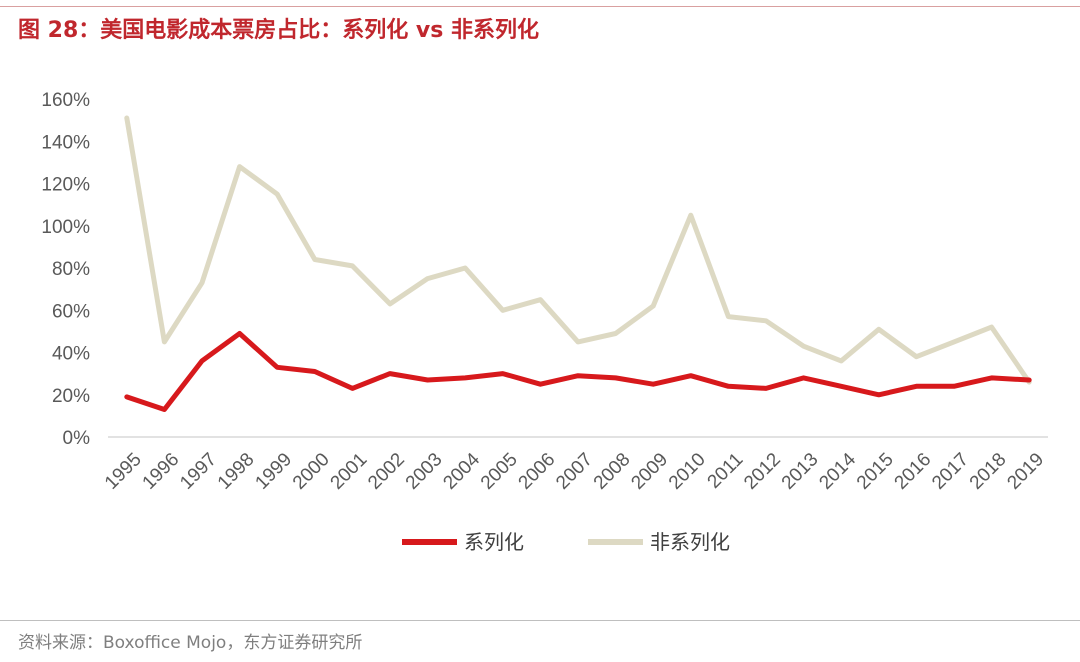  I want to click on x-tick-label: 2005, so click(499, 471).